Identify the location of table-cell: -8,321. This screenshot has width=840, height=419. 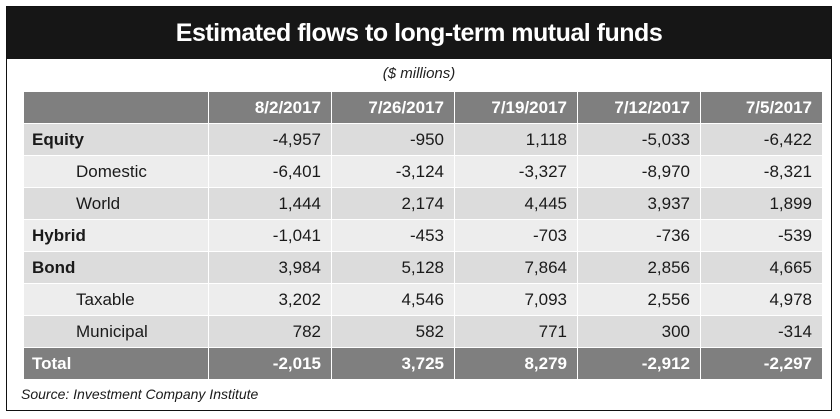
(761, 171).